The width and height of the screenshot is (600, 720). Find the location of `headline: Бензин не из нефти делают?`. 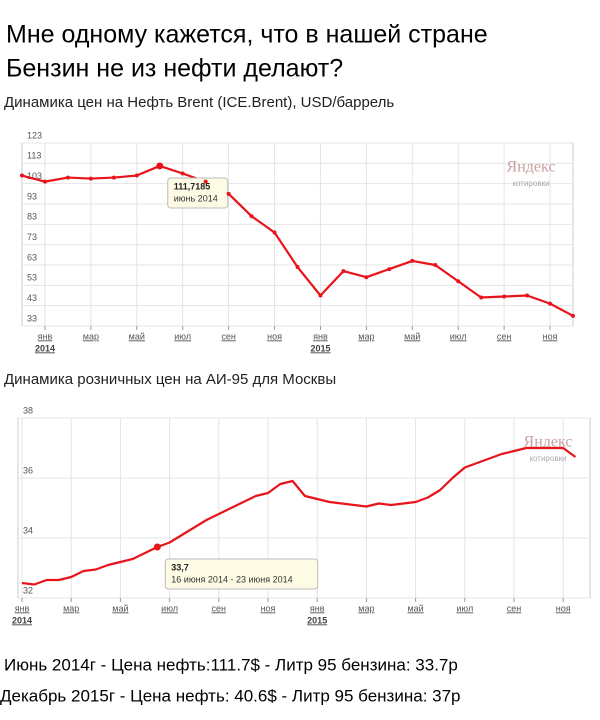

headline: Бензин не из нефти делают? is located at coordinates (174, 69).